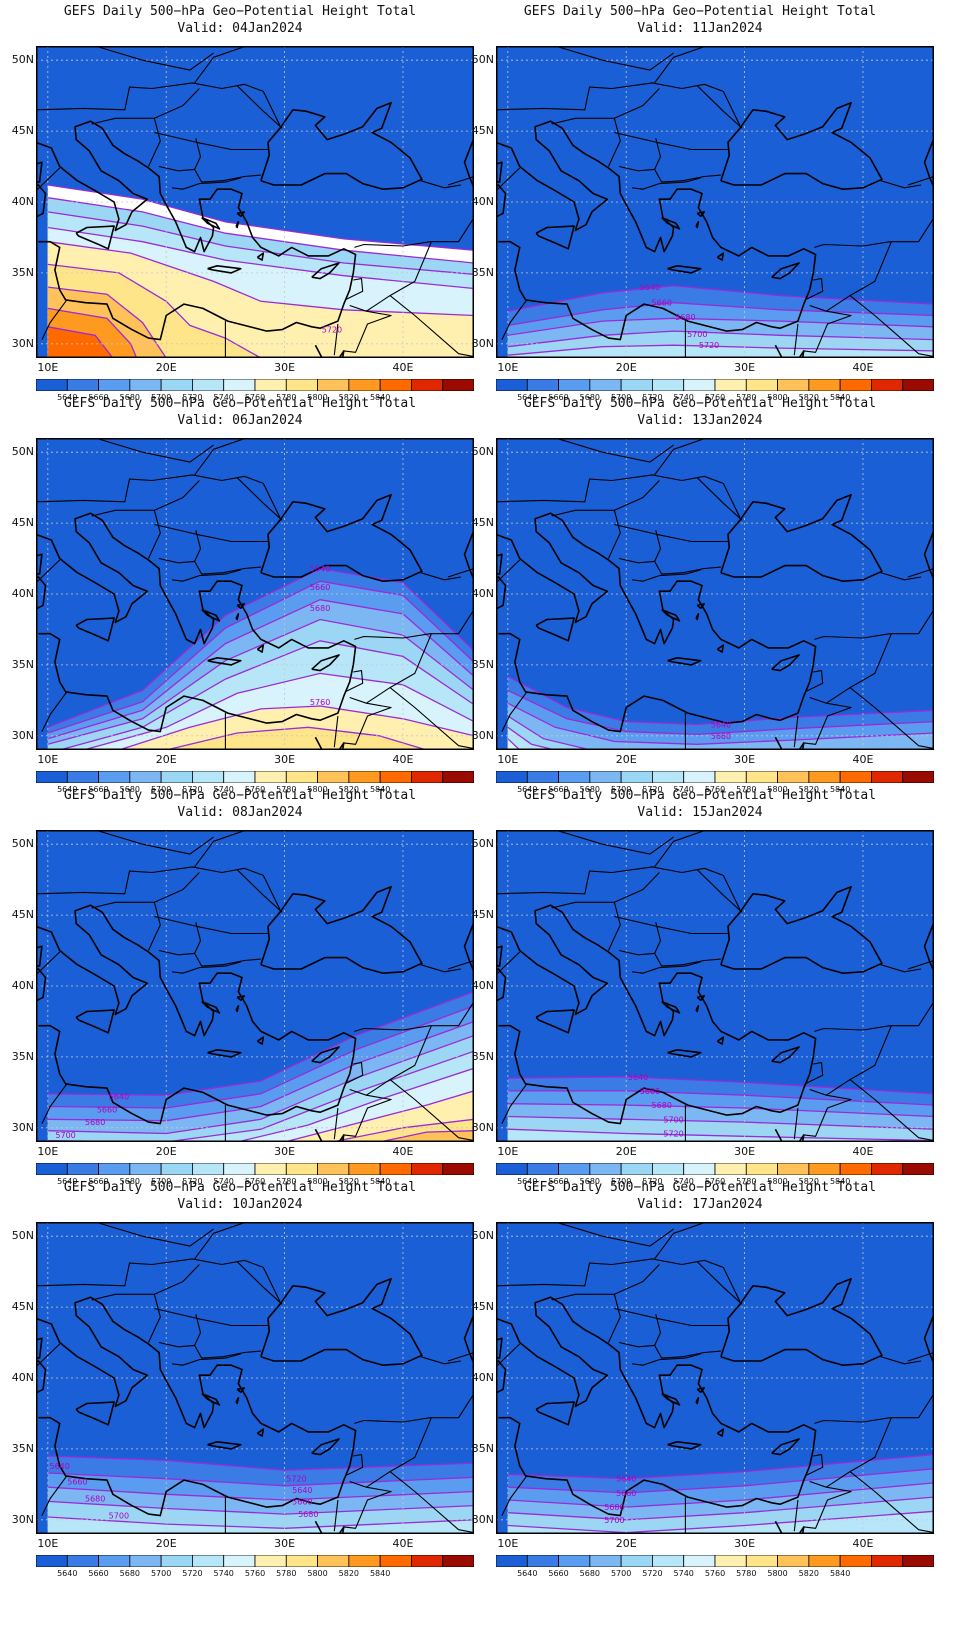 This screenshot has width=964, height=1640. I want to click on lon-tick-label: 30E, so click(285, 759).